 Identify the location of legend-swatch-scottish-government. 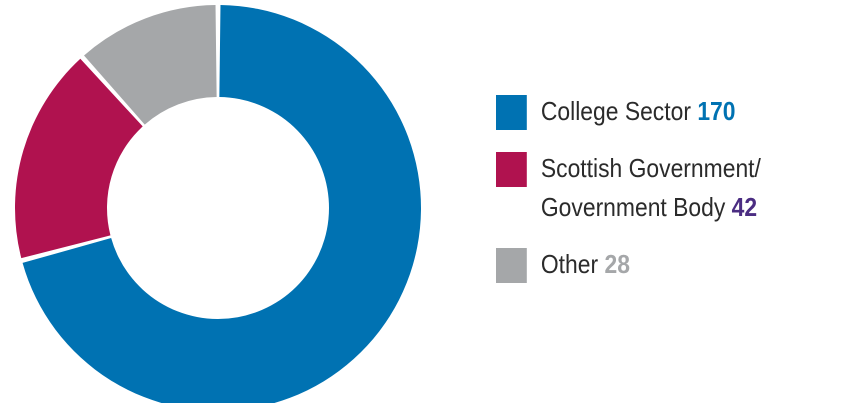
(511, 169).